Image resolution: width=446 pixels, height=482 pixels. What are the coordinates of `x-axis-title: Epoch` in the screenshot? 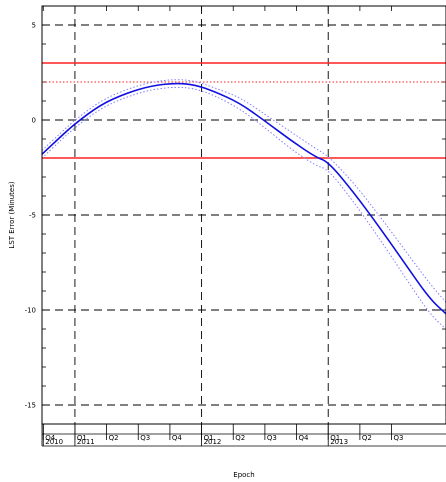 It's located at (243, 475).